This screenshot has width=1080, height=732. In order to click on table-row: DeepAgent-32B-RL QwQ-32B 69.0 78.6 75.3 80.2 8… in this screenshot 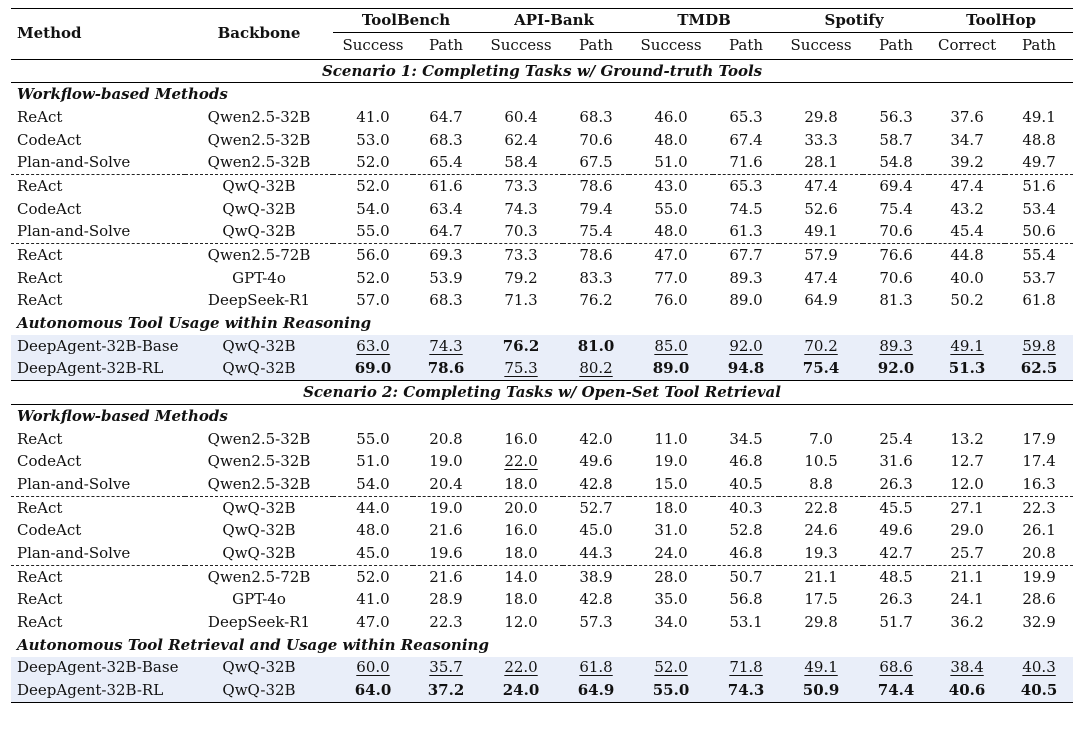, I will do `click(542, 369)`.